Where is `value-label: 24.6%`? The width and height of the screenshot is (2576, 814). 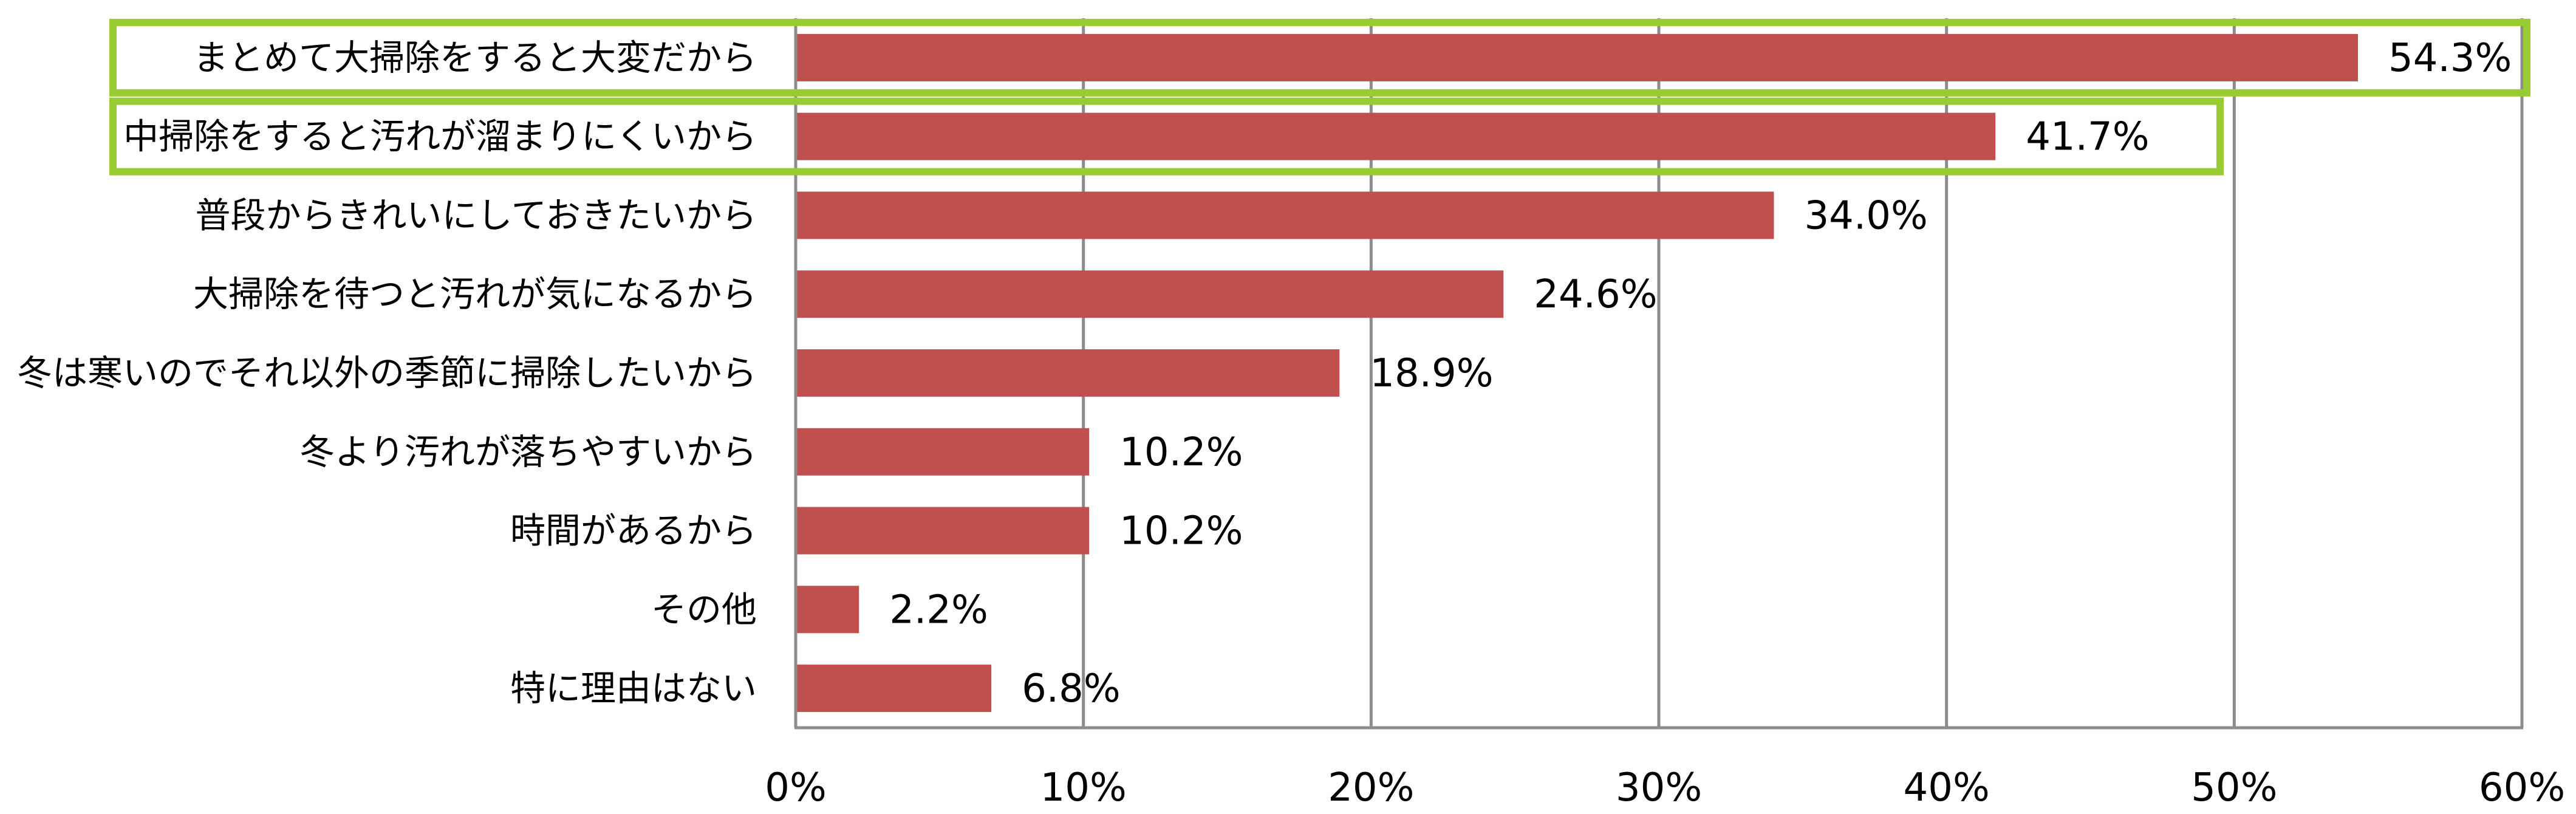
value-label: 24.6% is located at coordinates (1595, 294).